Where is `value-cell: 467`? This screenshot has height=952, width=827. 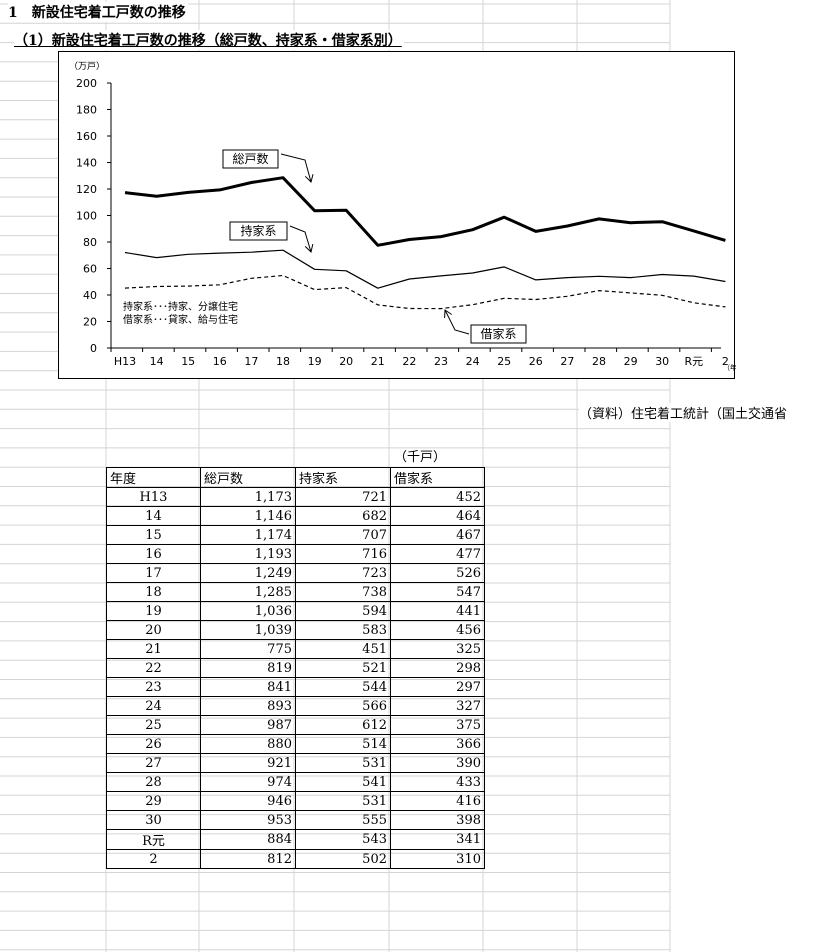 value-cell: 467 is located at coordinates (437, 535).